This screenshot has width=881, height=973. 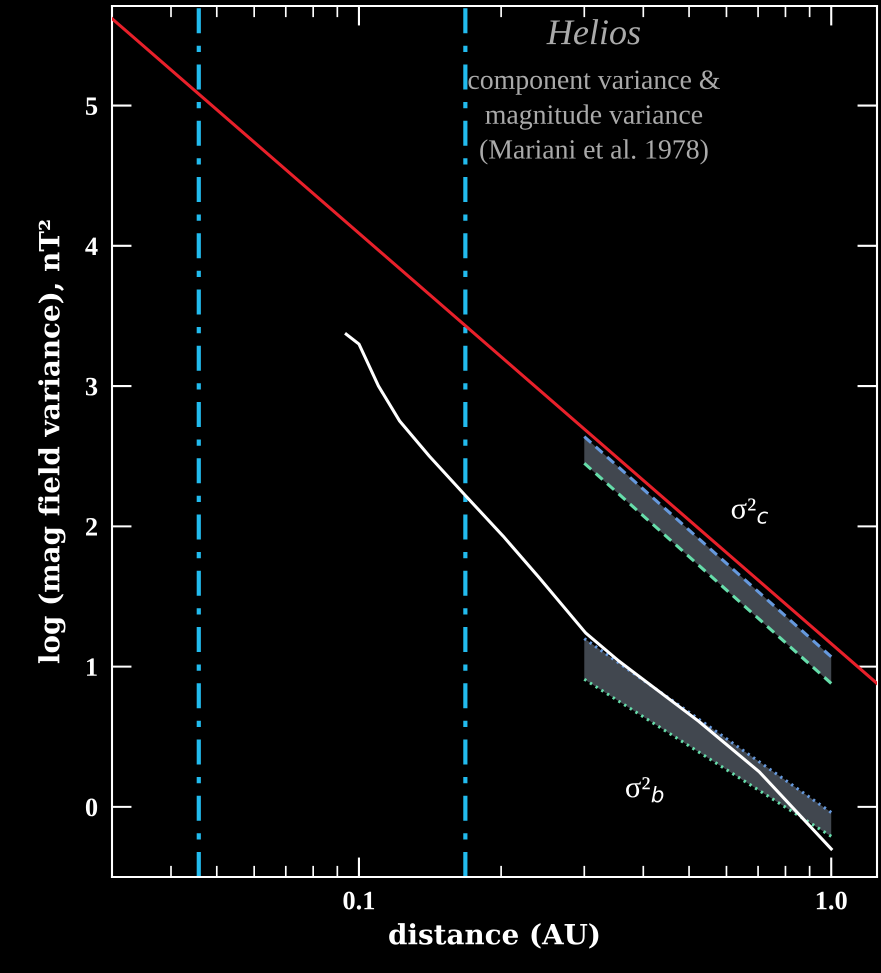 What do you see at coordinates (831, 901) in the screenshot?
I see `x-tick-label: 1.0` at bounding box center [831, 901].